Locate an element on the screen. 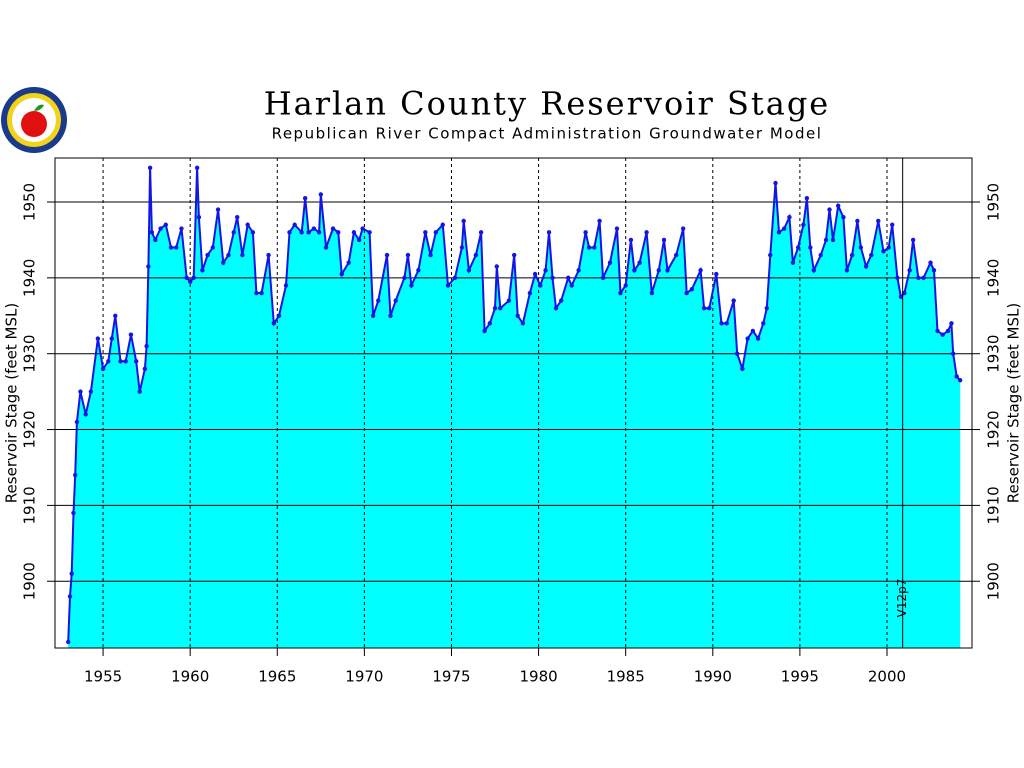  x-tick-label: 2000 is located at coordinates (887, 677).